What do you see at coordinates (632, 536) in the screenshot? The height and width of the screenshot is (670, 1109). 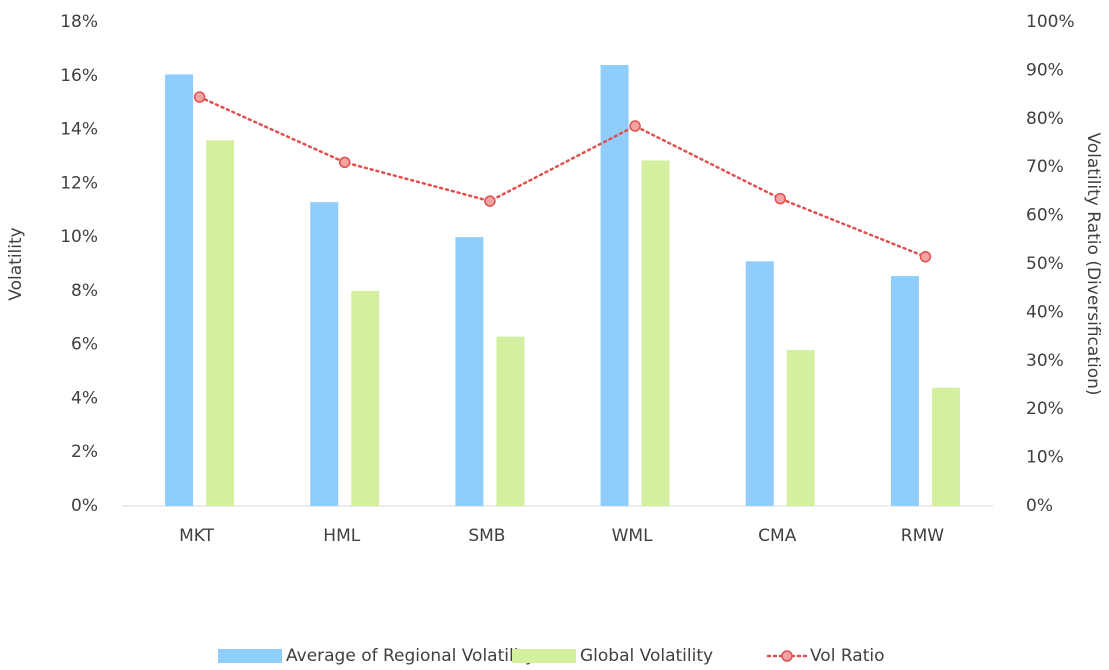 I see `x-tick-label: WML` at bounding box center [632, 536].